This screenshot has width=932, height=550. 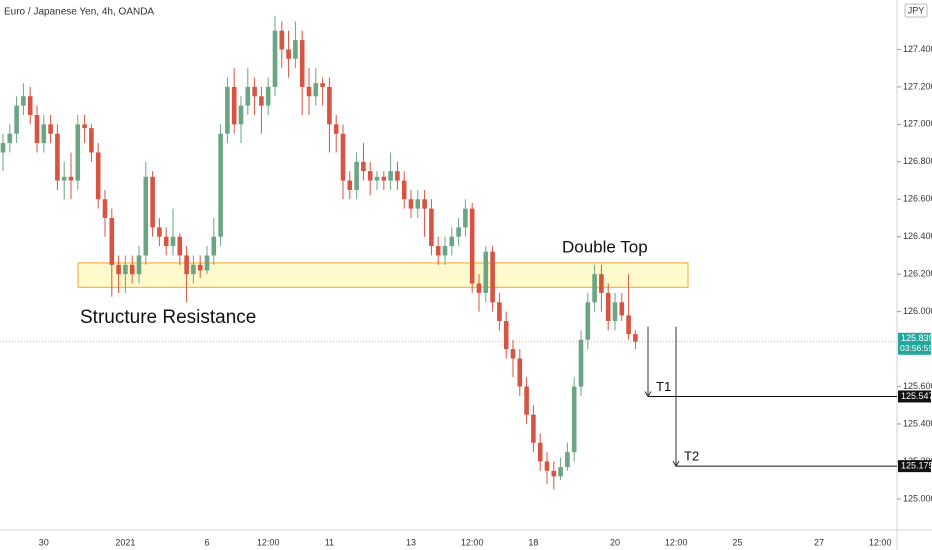 I want to click on target-price-box, so click(x=914, y=466).